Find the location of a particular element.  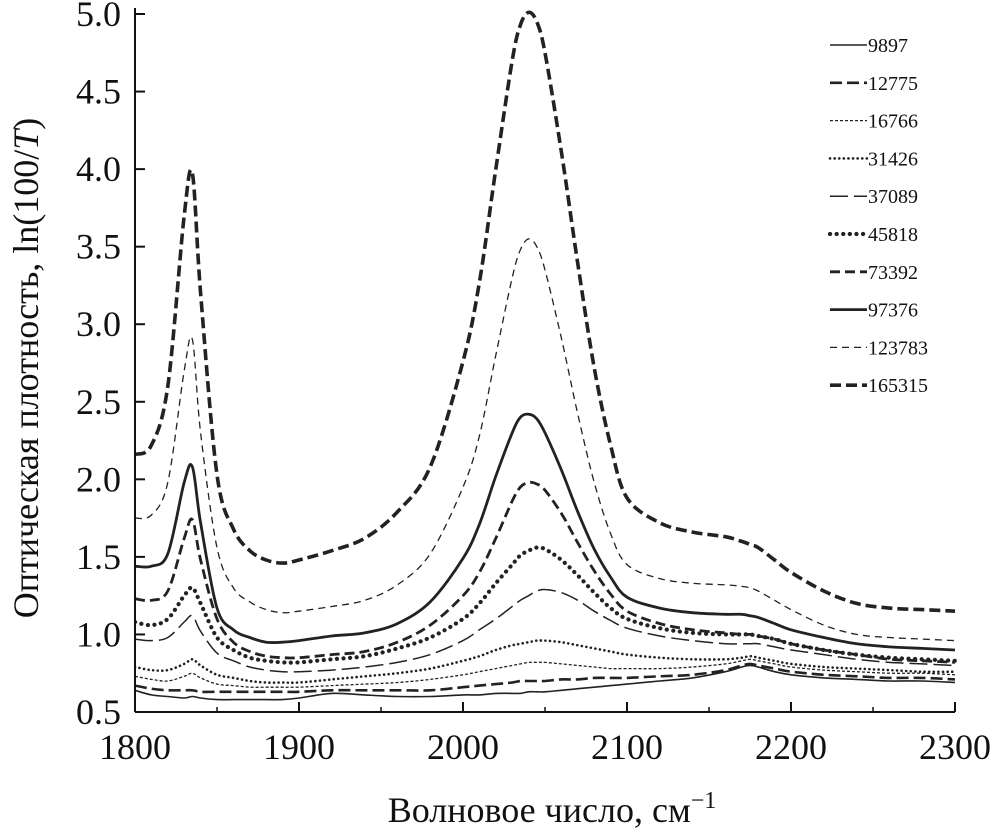

y-axis-title-prefix: Оптическая плотность, ln(100/ is located at coordinates (26, 384).